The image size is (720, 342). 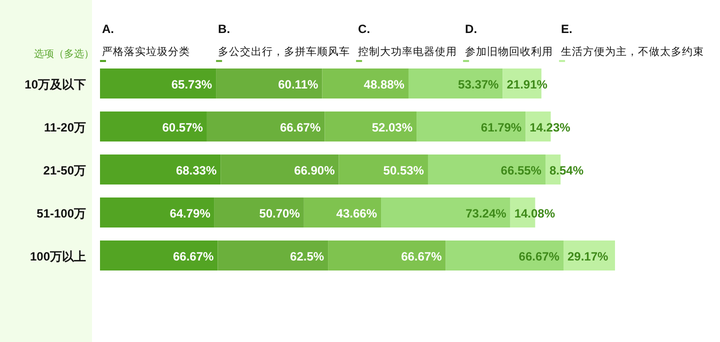 I want to click on series-label: D. 参加旧物回收利用, so click(x=509, y=40).